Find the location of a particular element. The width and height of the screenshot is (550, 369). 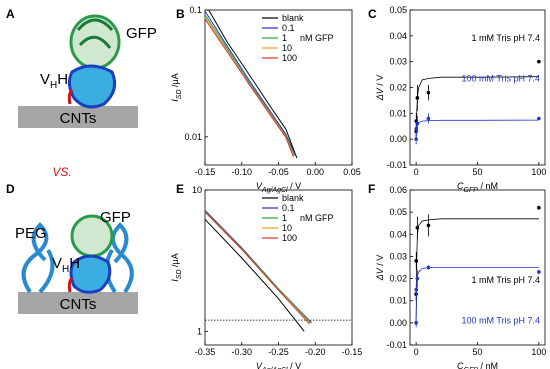

linker is located at coordinates (70, 284).